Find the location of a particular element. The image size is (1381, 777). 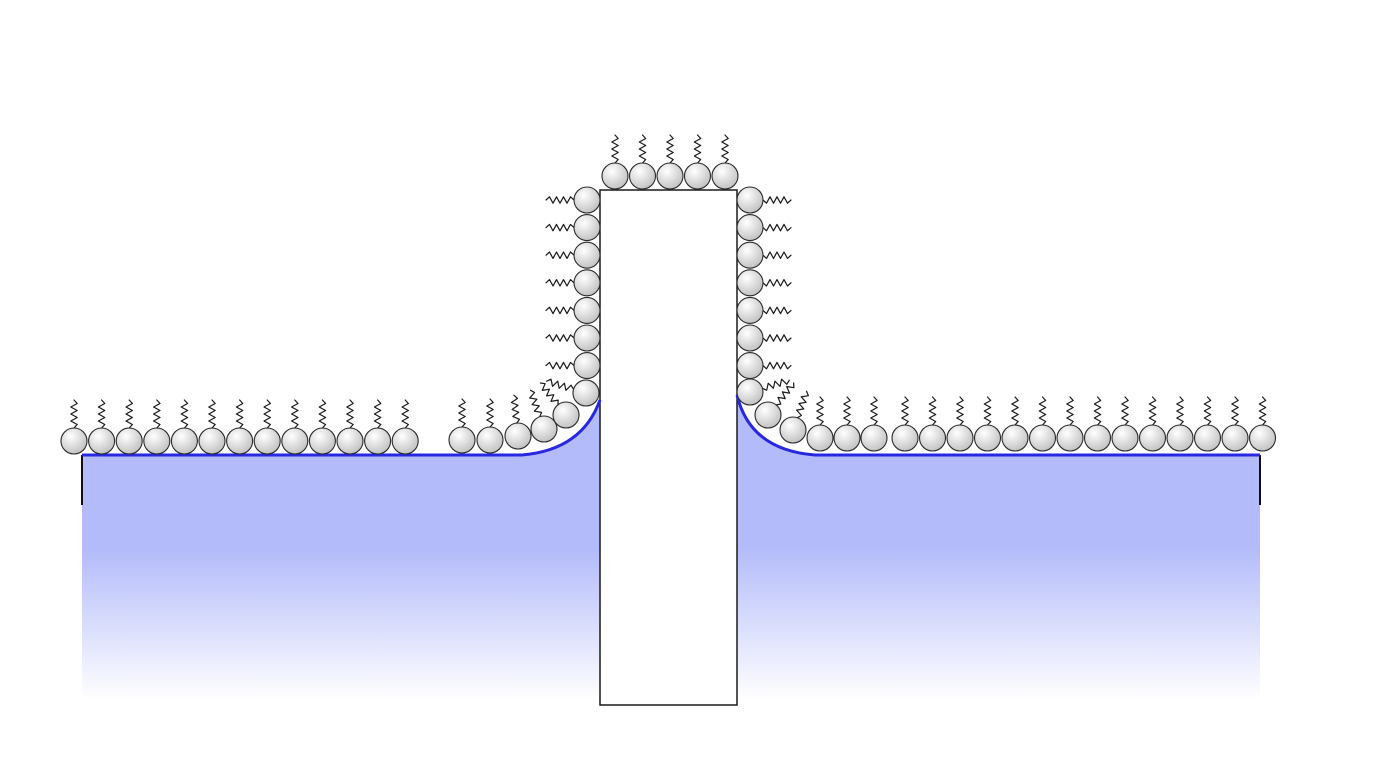

surface-monolayer-right is located at coordinates (1041, 424).